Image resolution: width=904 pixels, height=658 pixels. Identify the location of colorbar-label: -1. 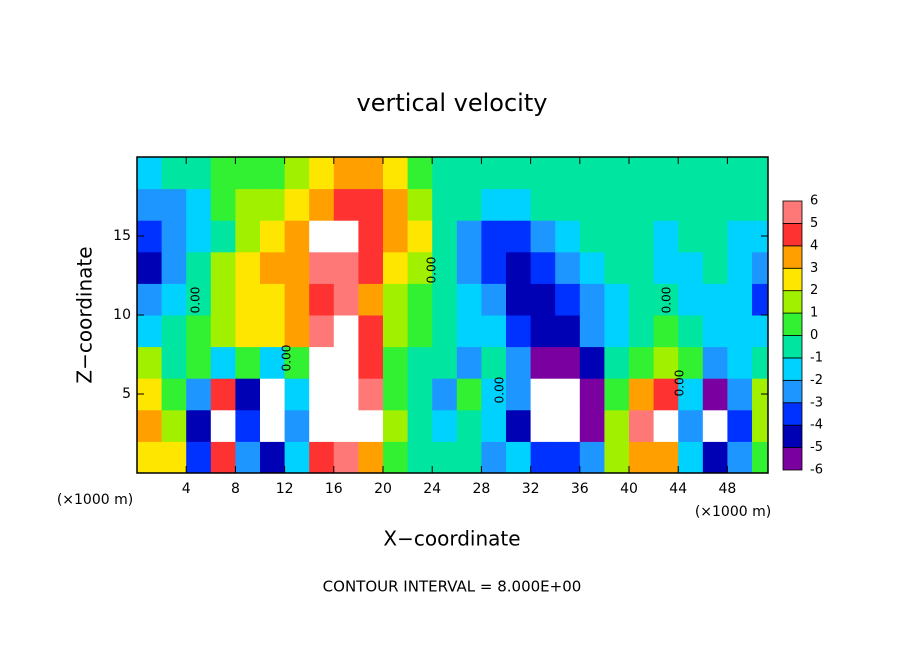
(816, 357).